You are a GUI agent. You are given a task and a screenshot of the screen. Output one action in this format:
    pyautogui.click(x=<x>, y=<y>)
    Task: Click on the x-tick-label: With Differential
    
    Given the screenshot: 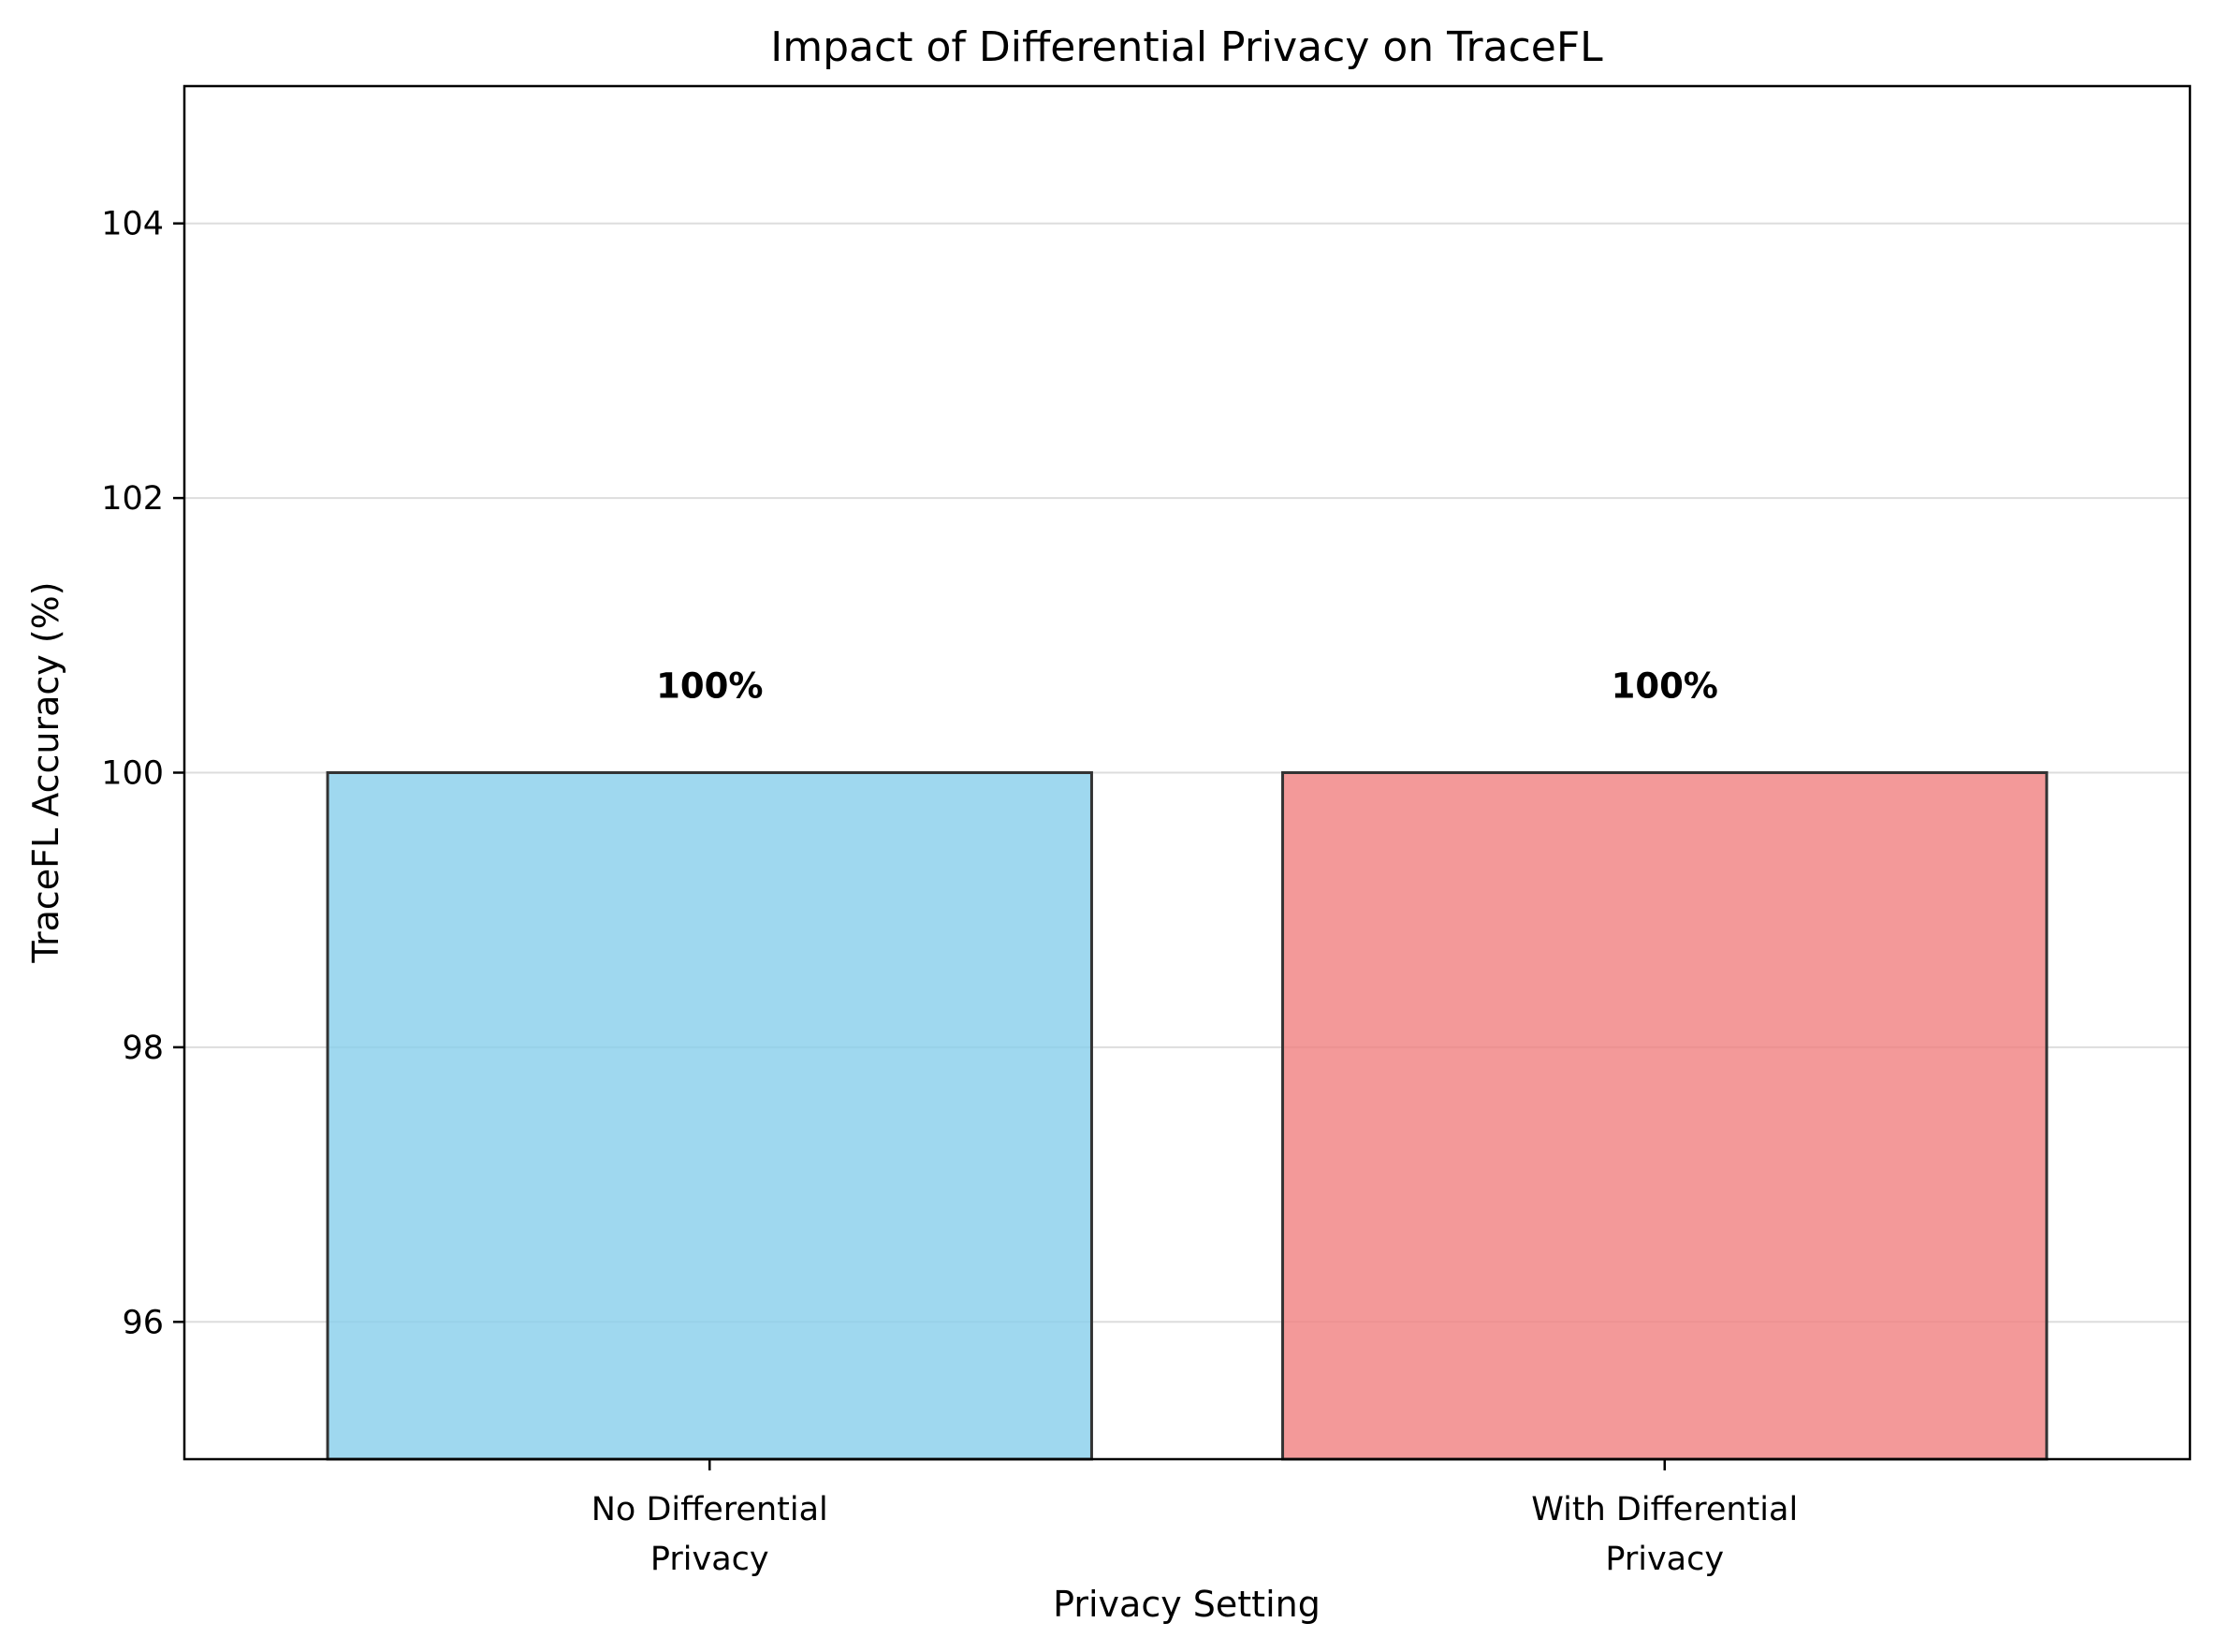 What is the action you would take?
    pyautogui.click(x=1665, y=1510)
    